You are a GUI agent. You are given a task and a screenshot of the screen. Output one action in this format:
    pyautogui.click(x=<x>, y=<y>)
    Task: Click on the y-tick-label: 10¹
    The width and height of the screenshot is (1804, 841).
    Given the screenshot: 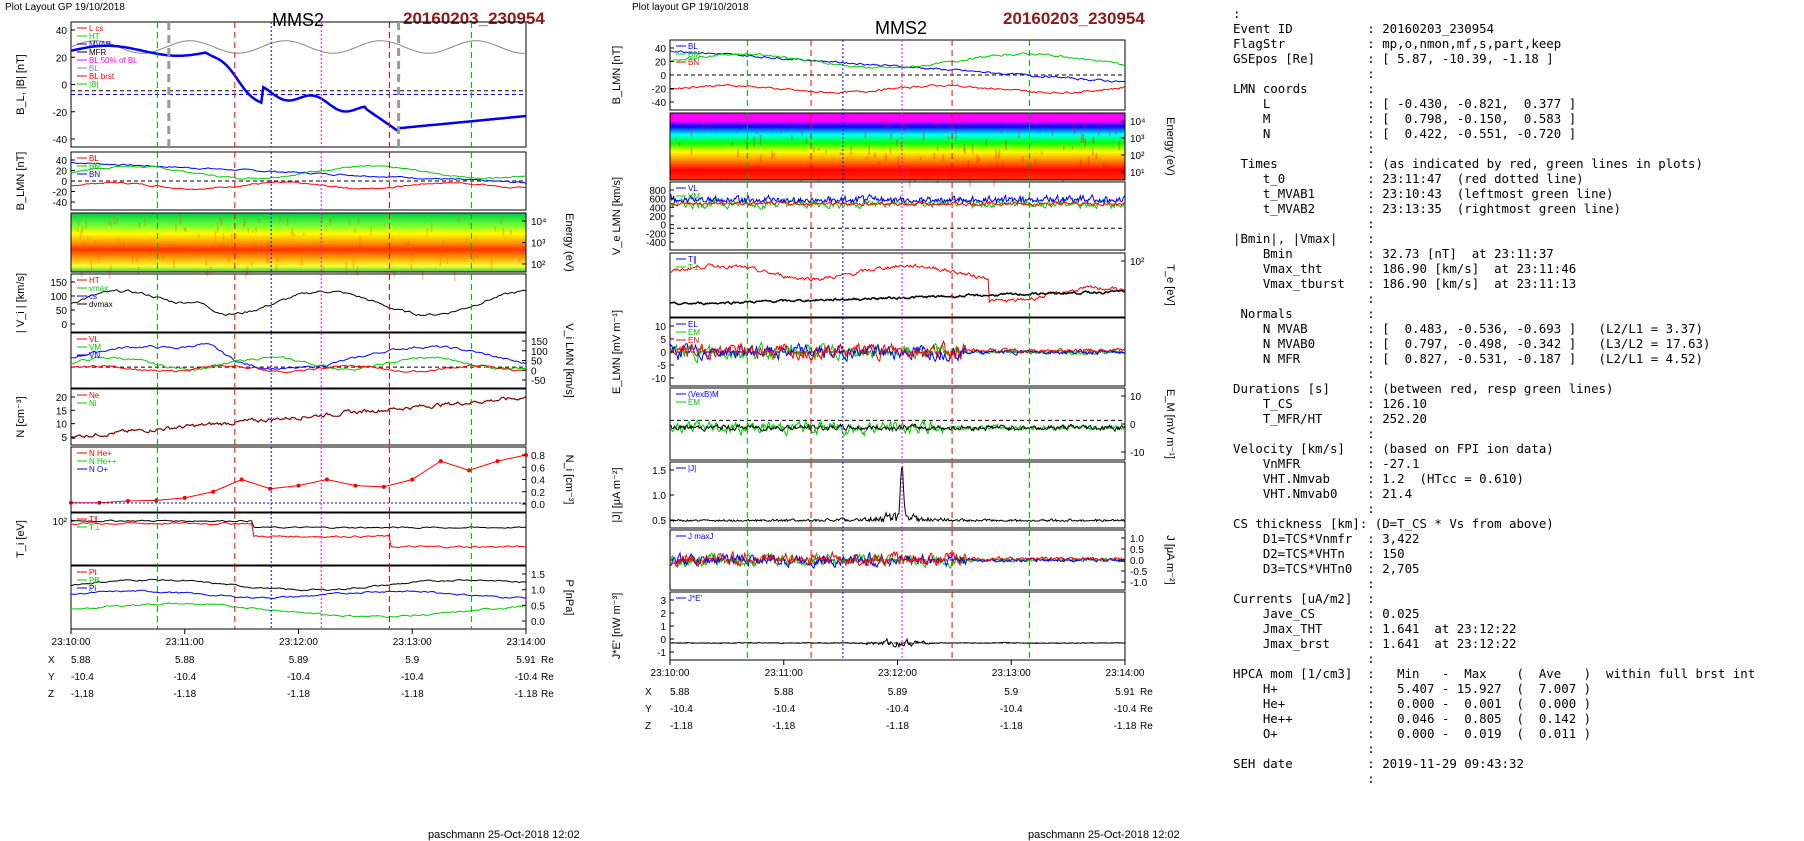 What is the action you would take?
    pyautogui.click(x=1137, y=173)
    